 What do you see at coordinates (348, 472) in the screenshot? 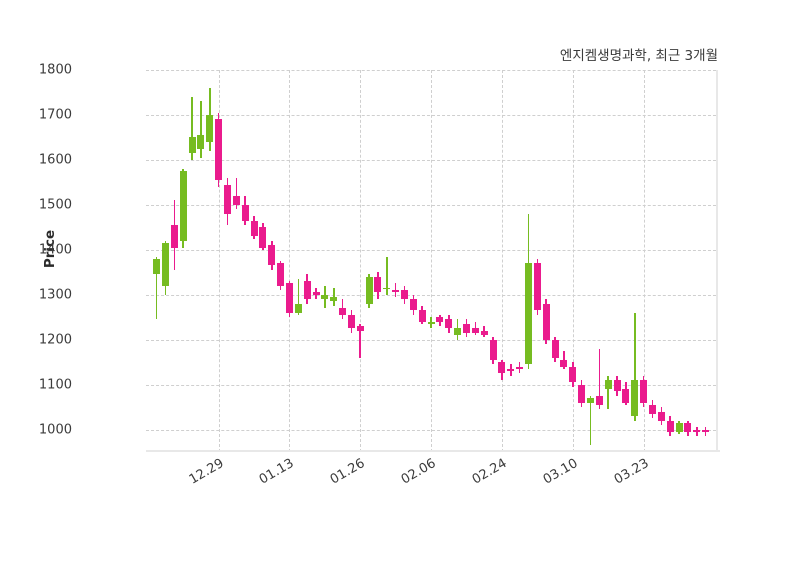
I see `x-tick-label: 01.26` at bounding box center [348, 472].